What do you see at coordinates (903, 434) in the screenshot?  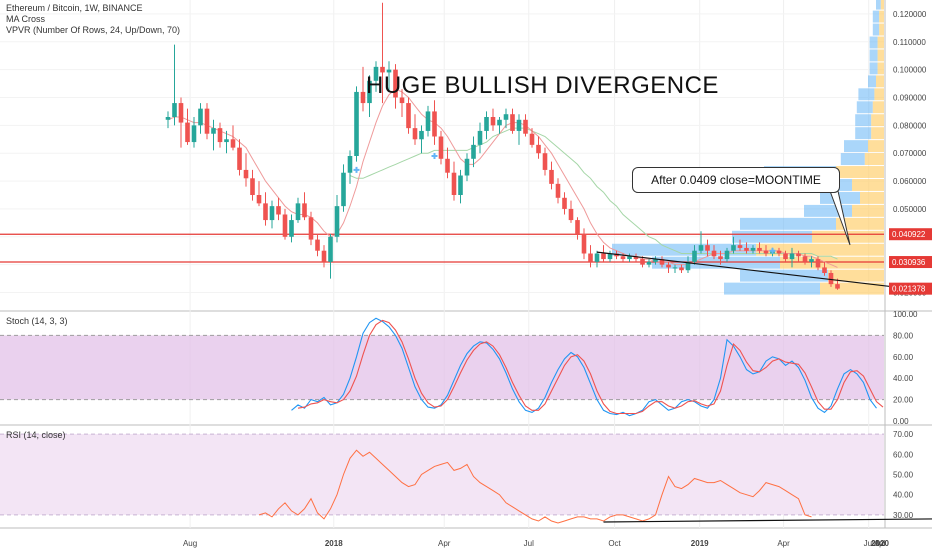 I see `rsi-tick-label: 70.00` at bounding box center [903, 434].